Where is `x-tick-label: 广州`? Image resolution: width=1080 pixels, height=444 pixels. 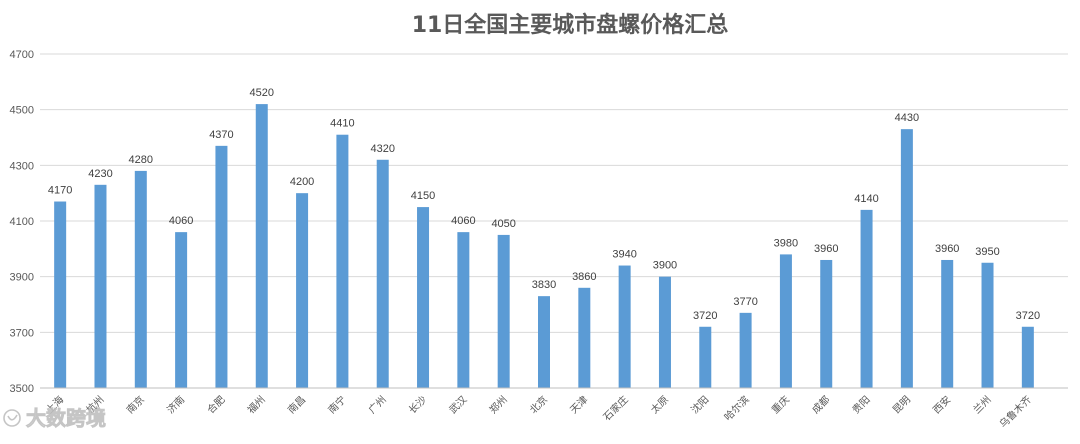 x-tick-label: 广州 is located at coordinates (377, 405).